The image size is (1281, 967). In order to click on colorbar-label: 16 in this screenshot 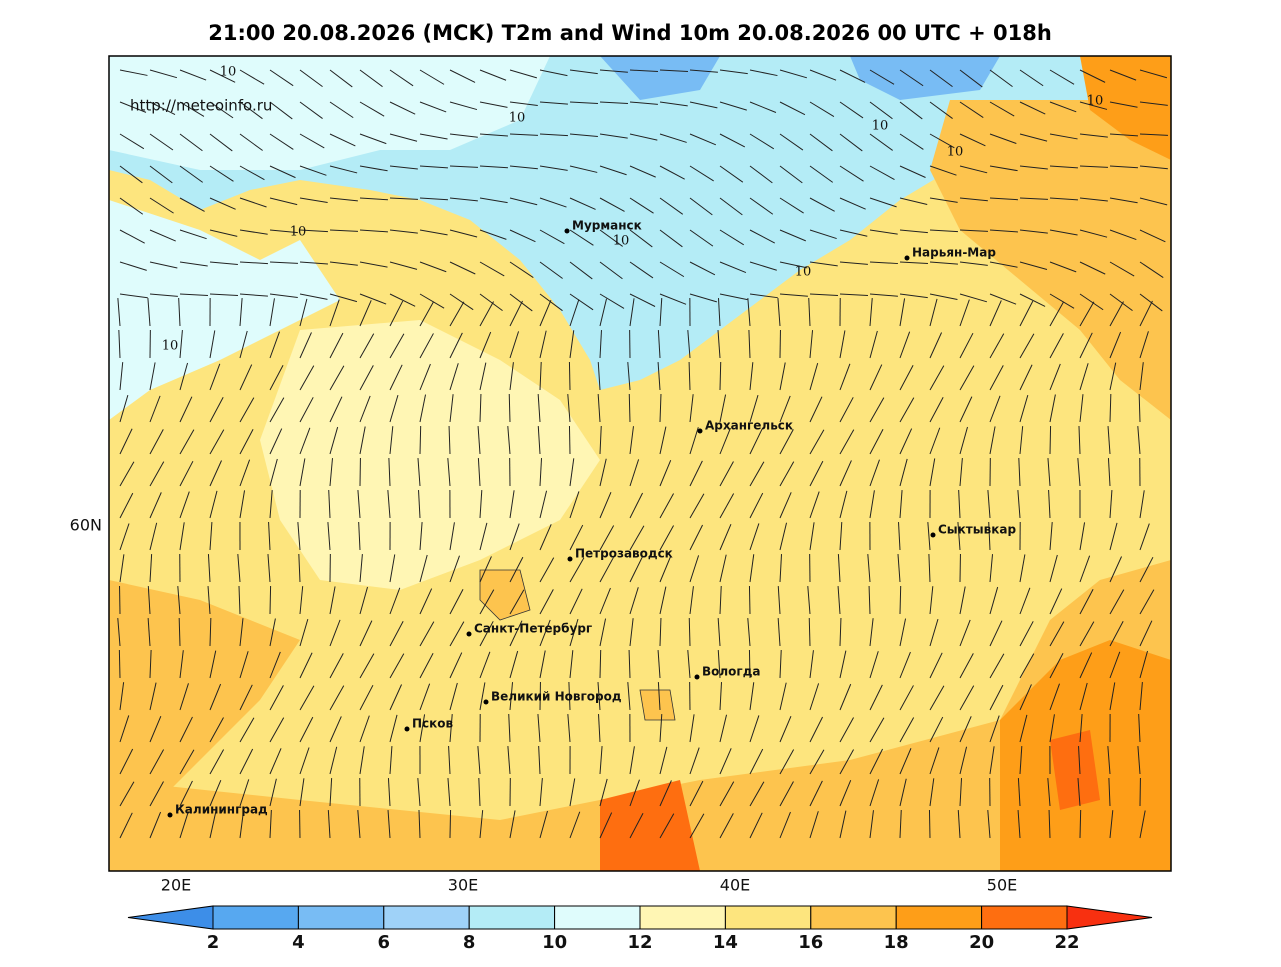, I will do `click(810, 942)`.